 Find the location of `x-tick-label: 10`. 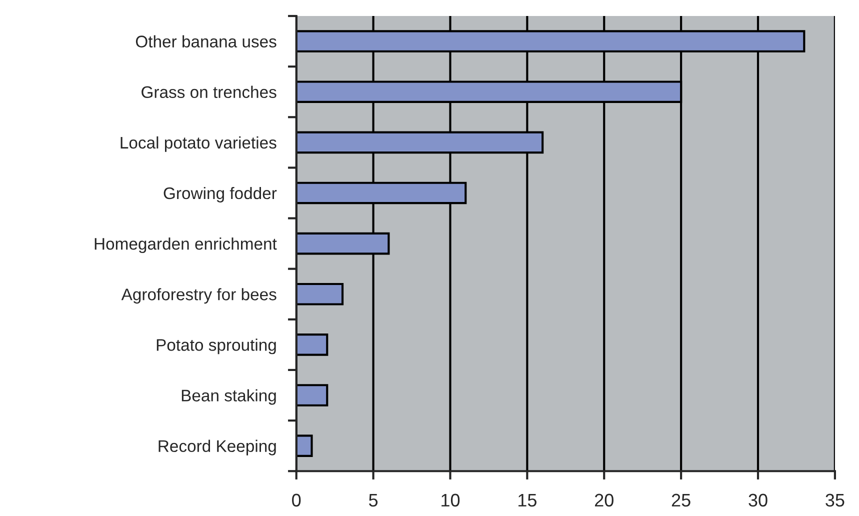

x-tick-label: 10 is located at coordinates (451, 500).